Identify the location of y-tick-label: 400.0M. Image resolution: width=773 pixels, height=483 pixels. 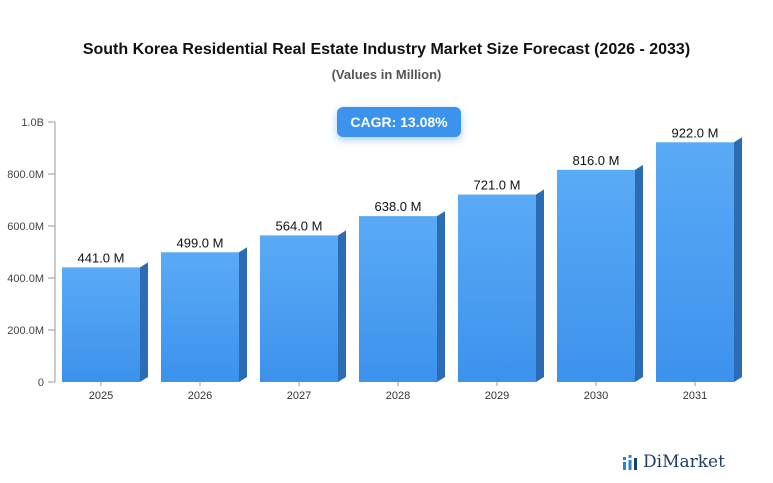
(25, 279).